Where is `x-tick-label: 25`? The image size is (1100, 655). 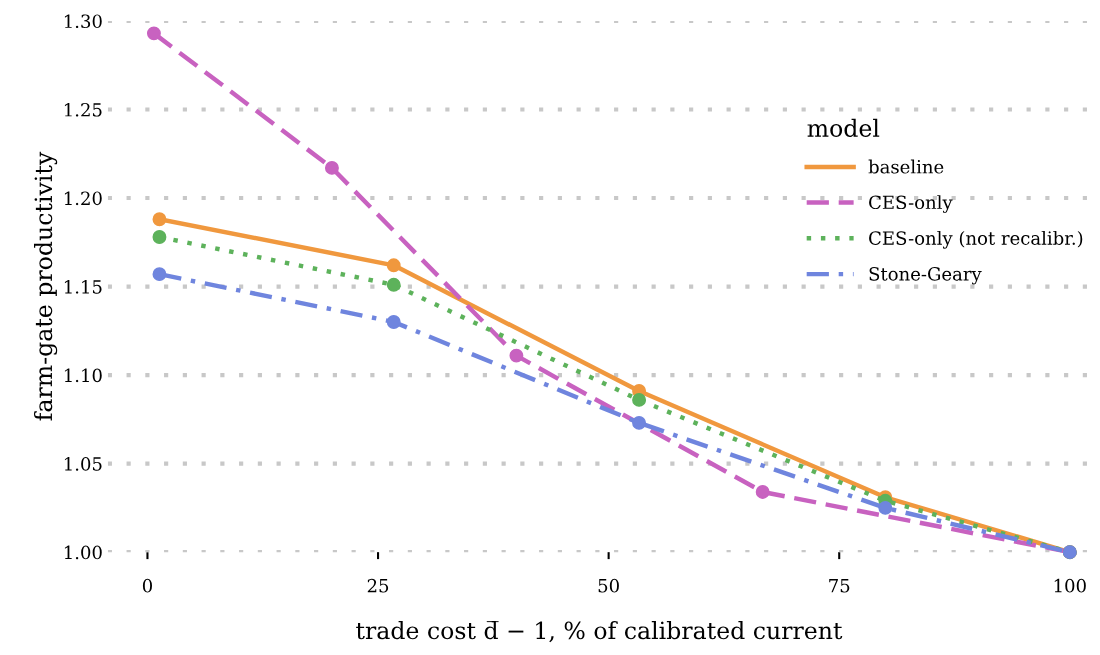
x-tick-label: 25 is located at coordinates (378, 585).